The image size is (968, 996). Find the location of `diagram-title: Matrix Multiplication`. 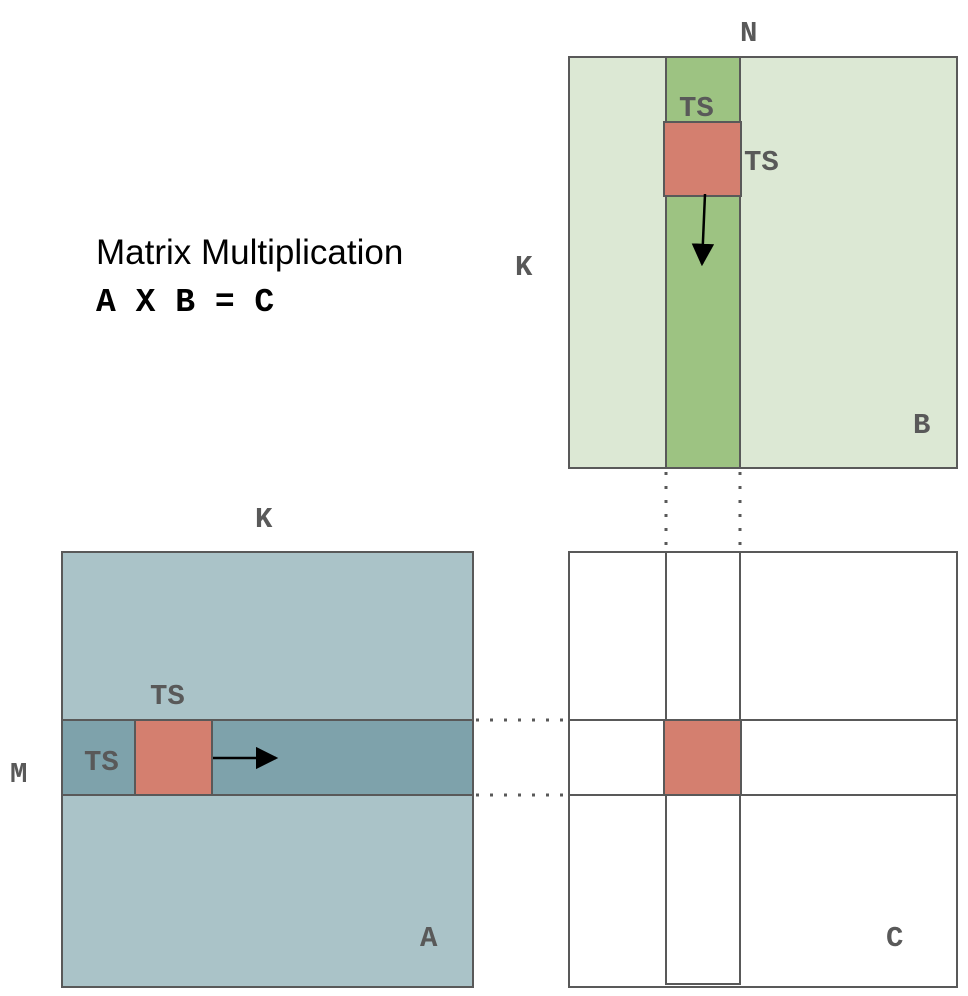

diagram-title: Matrix Multiplication is located at coordinates (249, 252).